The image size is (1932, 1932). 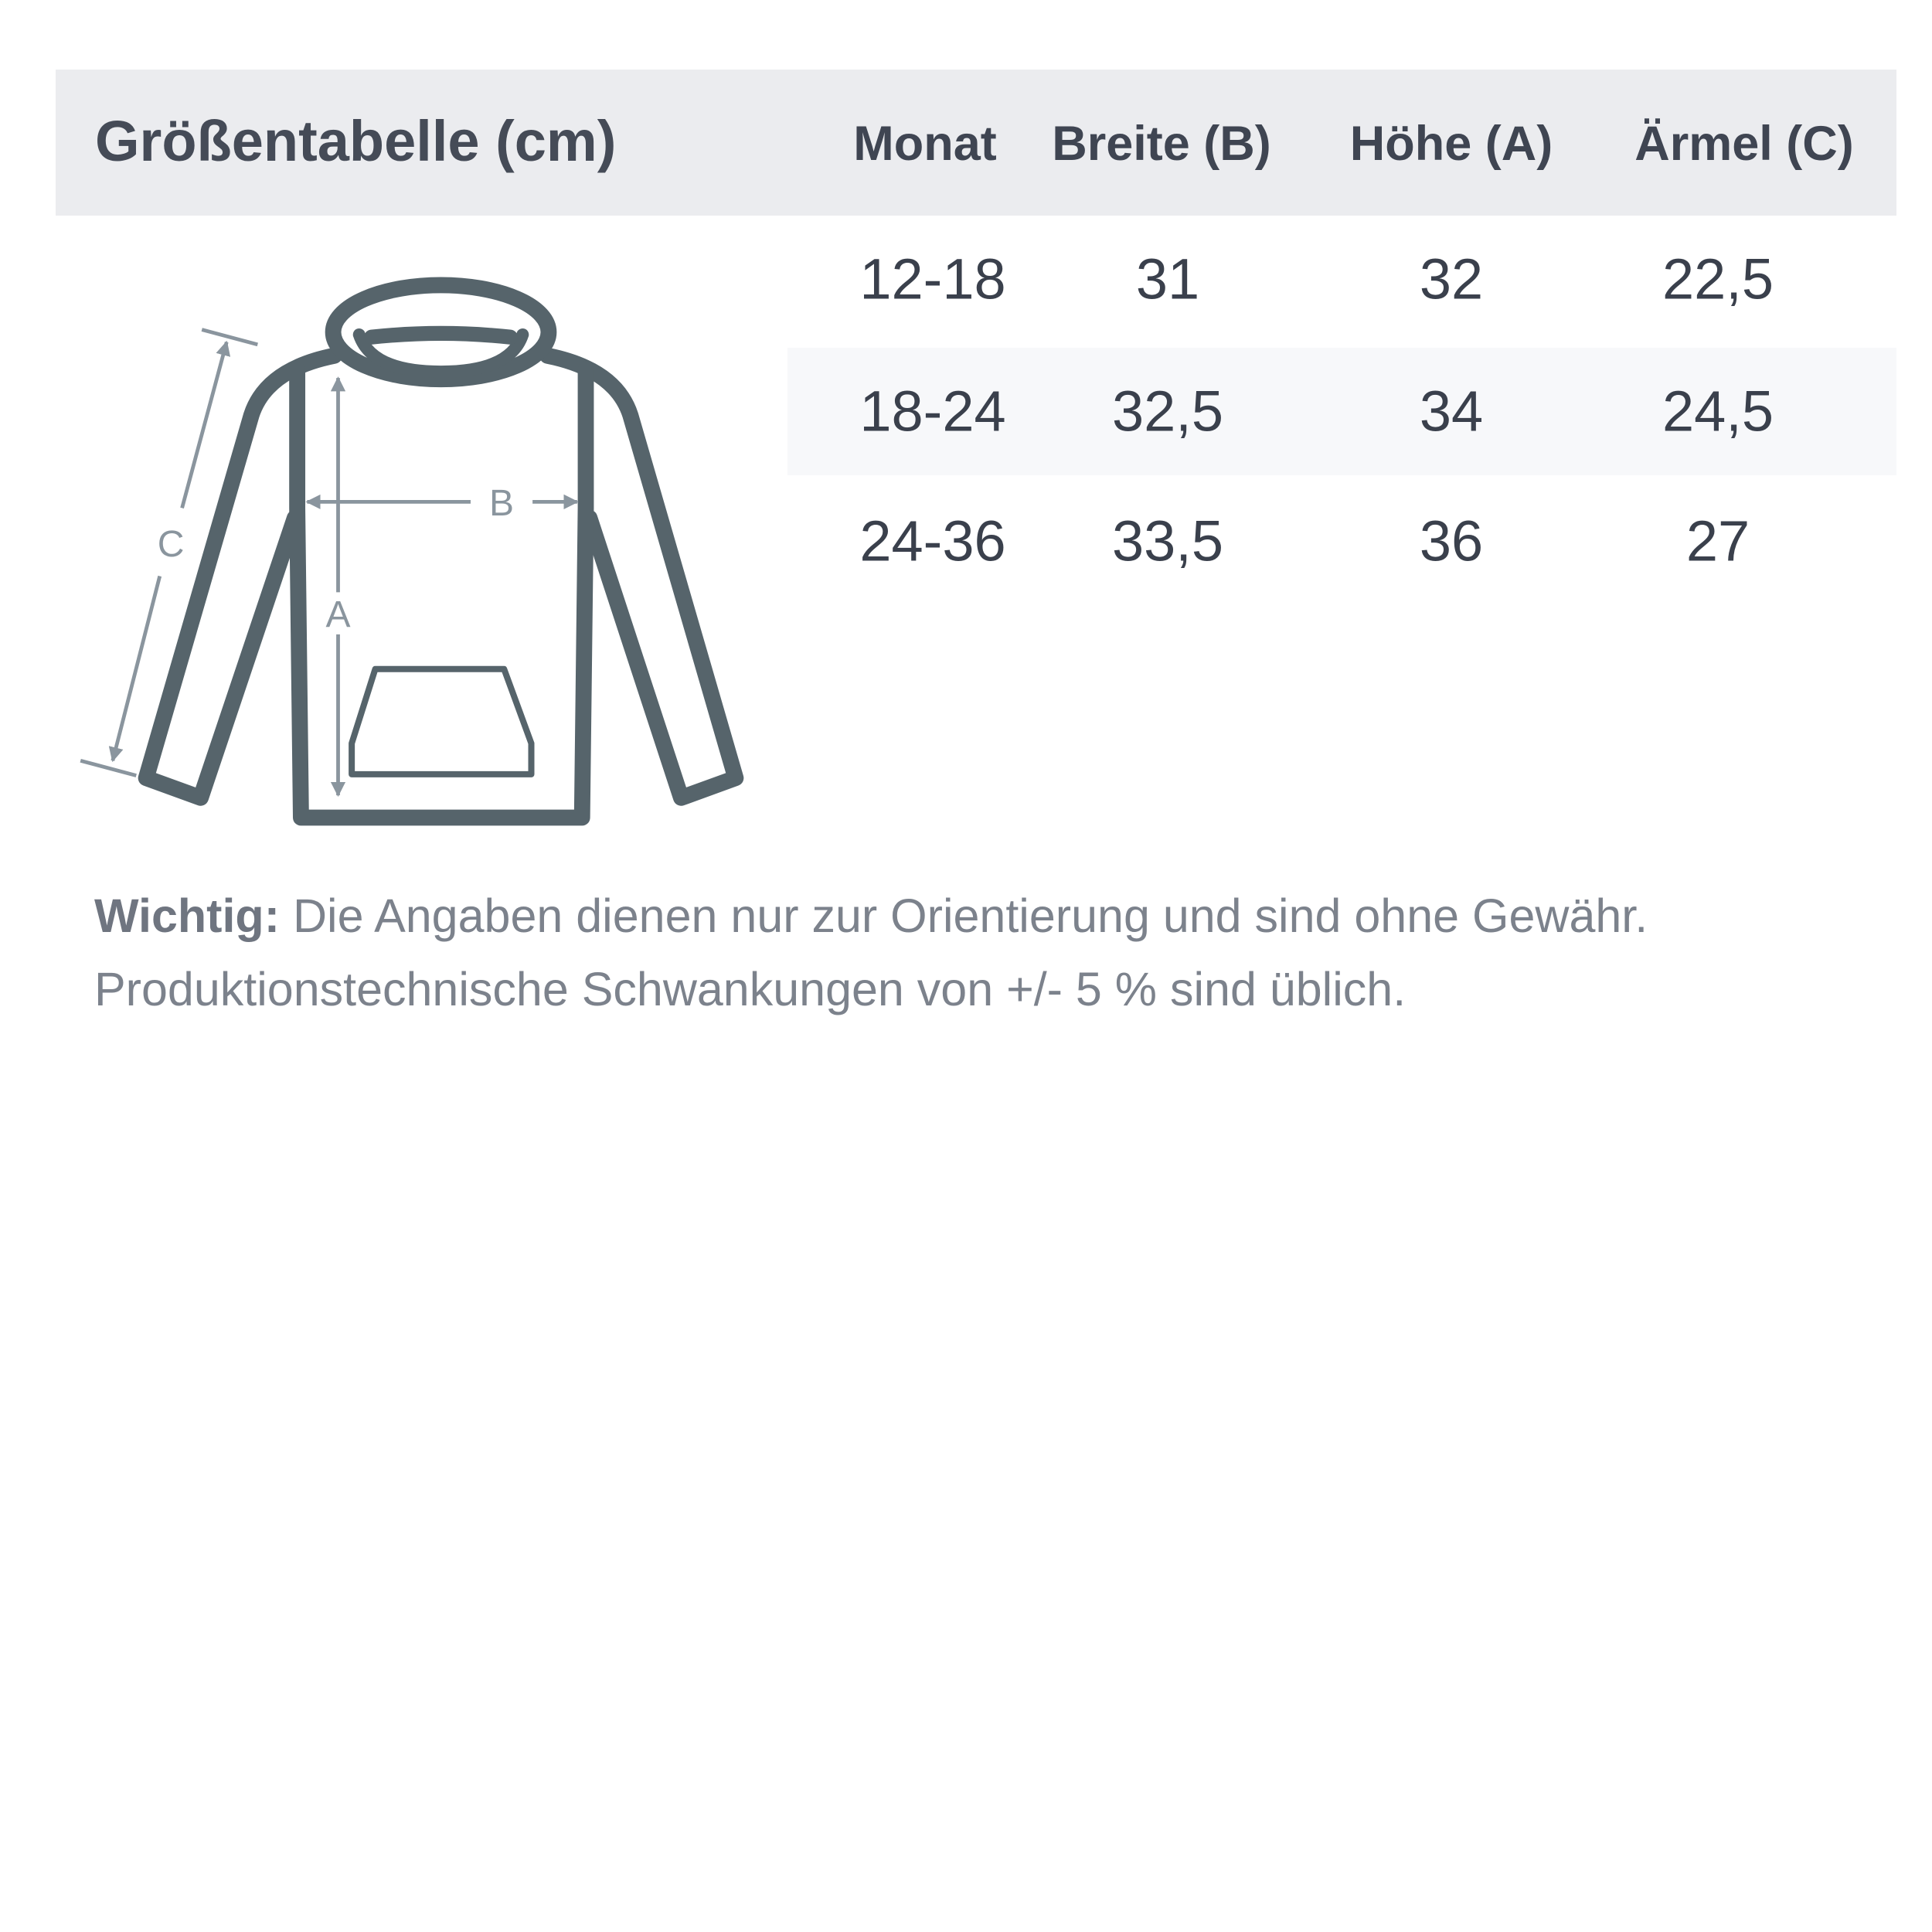 I want to click on cell-width: 31, so click(x=1168, y=279).